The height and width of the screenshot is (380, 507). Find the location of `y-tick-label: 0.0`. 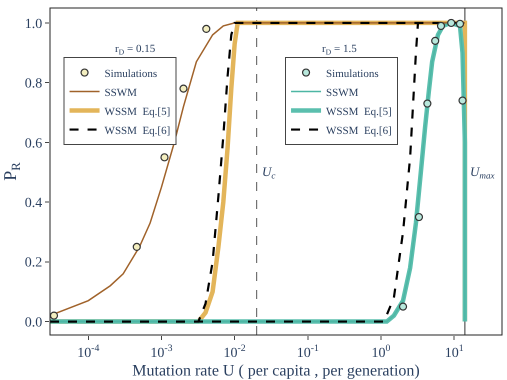

y-tick-label: 0.0 is located at coordinates (33, 322).